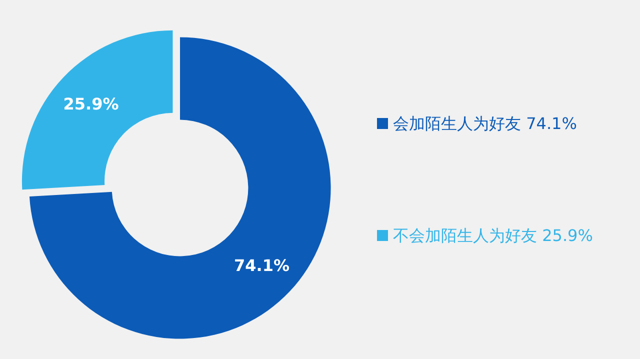 This screenshot has width=640, height=359. I want to click on legend-label: 会加陌生人为好友 74.1%, so click(485, 123).